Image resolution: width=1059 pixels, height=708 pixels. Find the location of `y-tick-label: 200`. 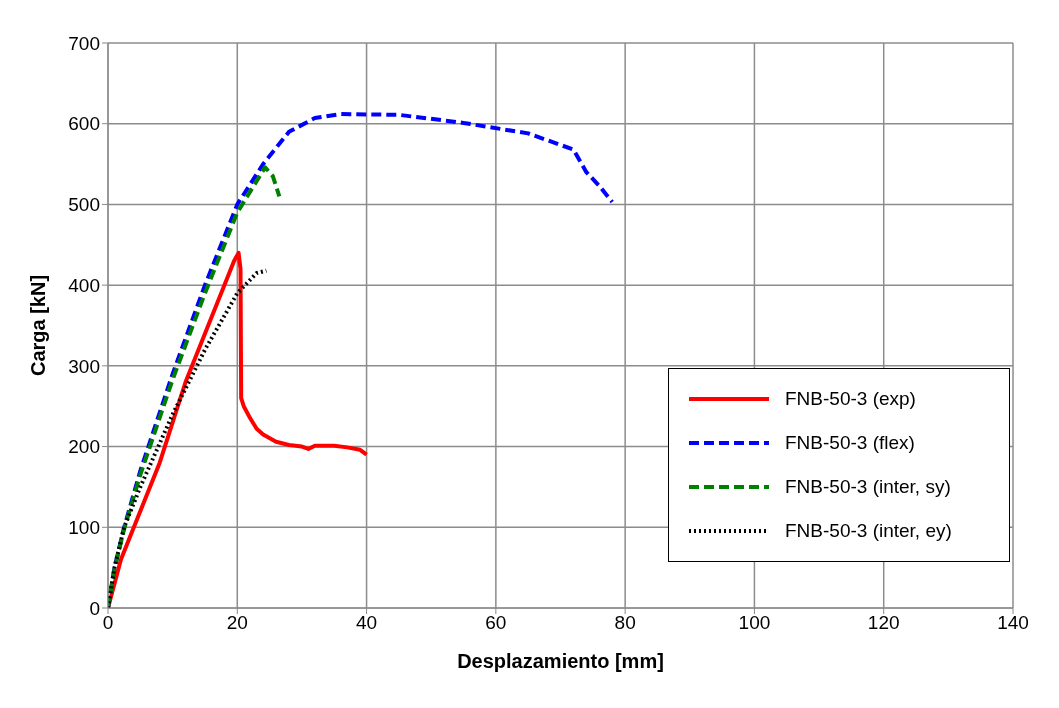

y-tick-label: 200 is located at coordinates (84, 447).